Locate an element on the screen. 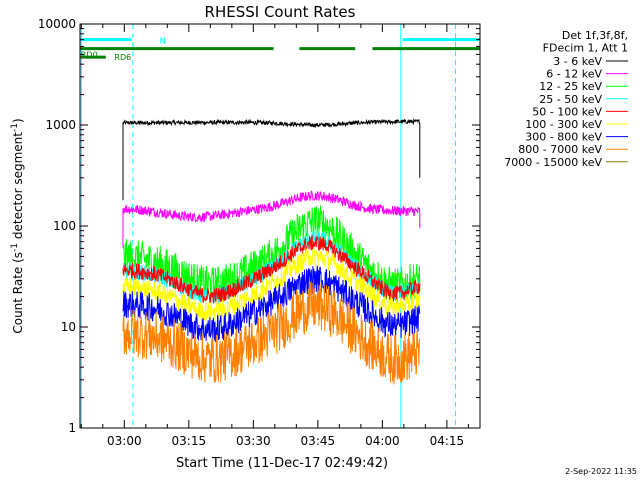  y-axis-label-sup2: -1 is located at coordinates (15, 127).